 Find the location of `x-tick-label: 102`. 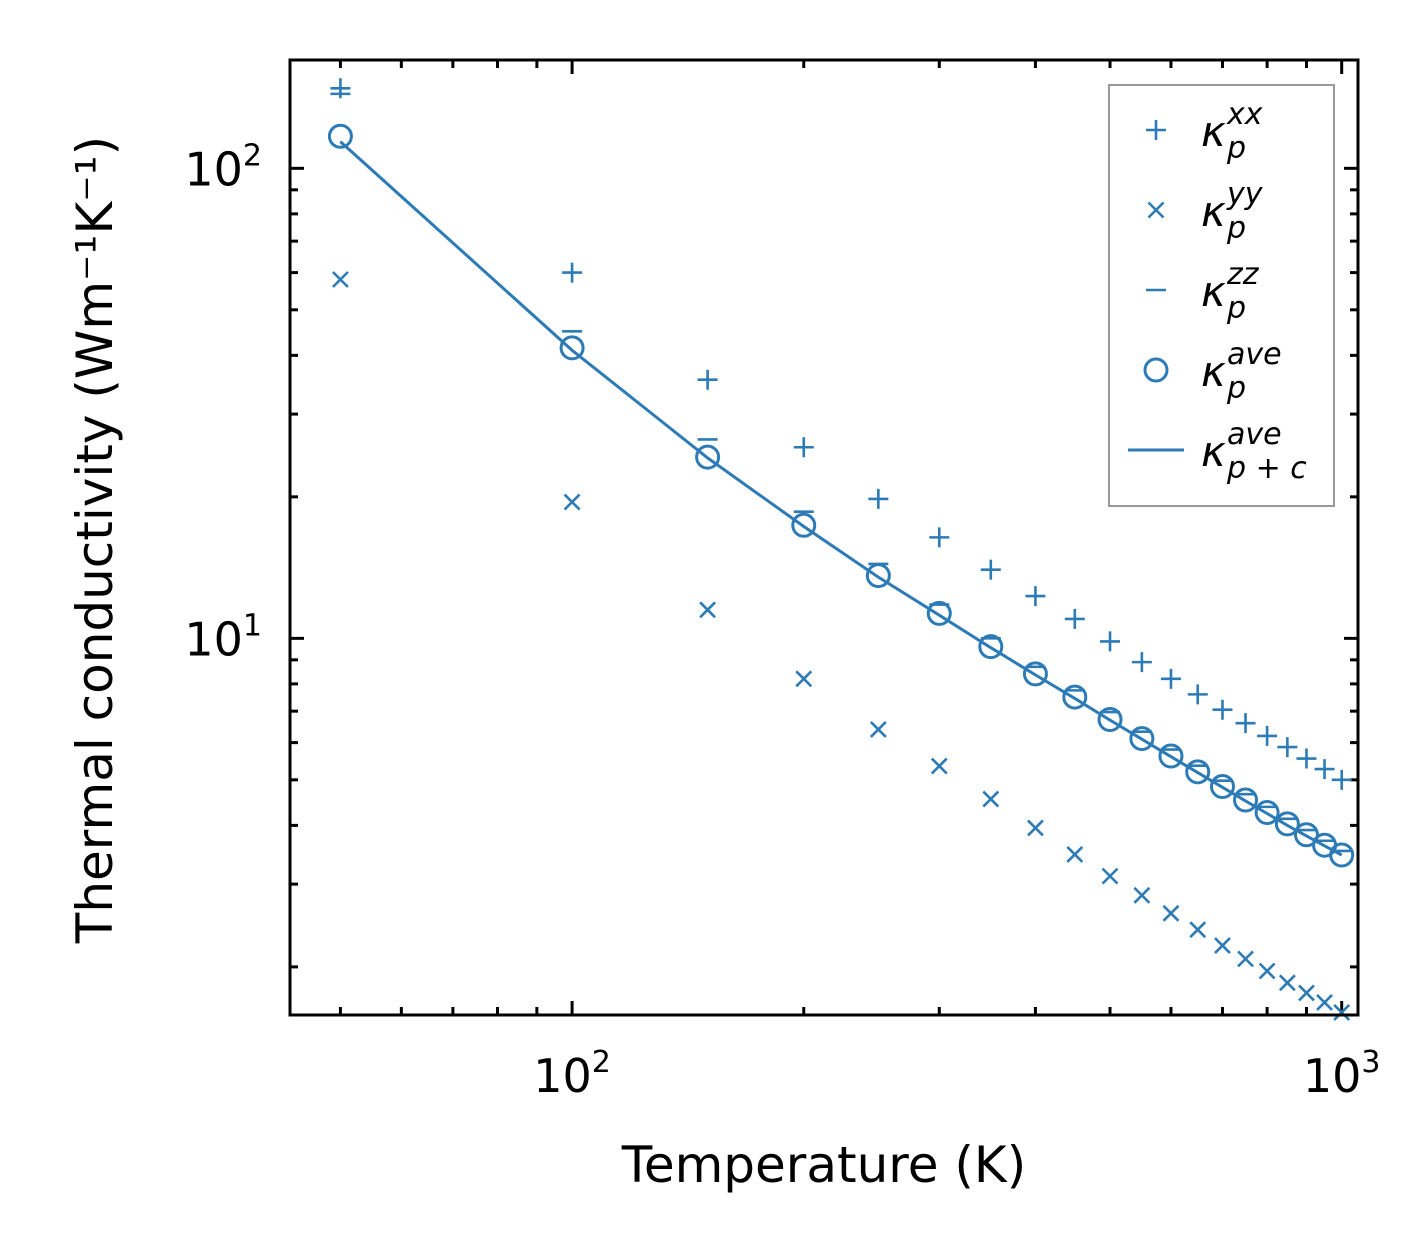

x-tick-label: 102 is located at coordinates (572, 1074).